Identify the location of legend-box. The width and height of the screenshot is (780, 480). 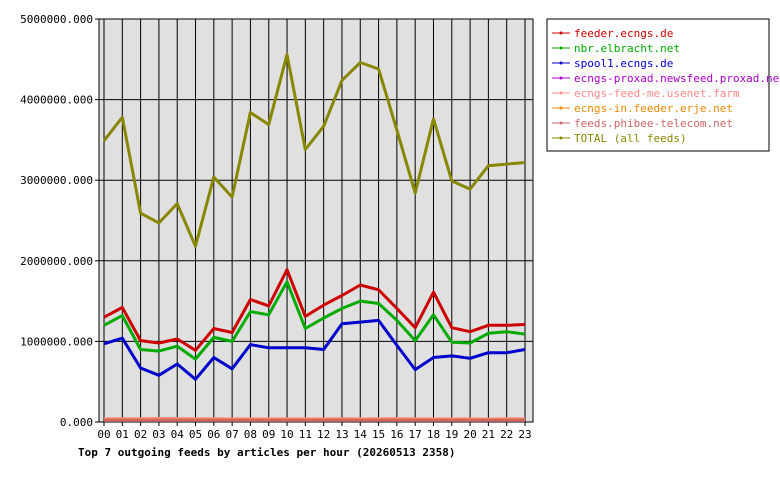
(658, 85).